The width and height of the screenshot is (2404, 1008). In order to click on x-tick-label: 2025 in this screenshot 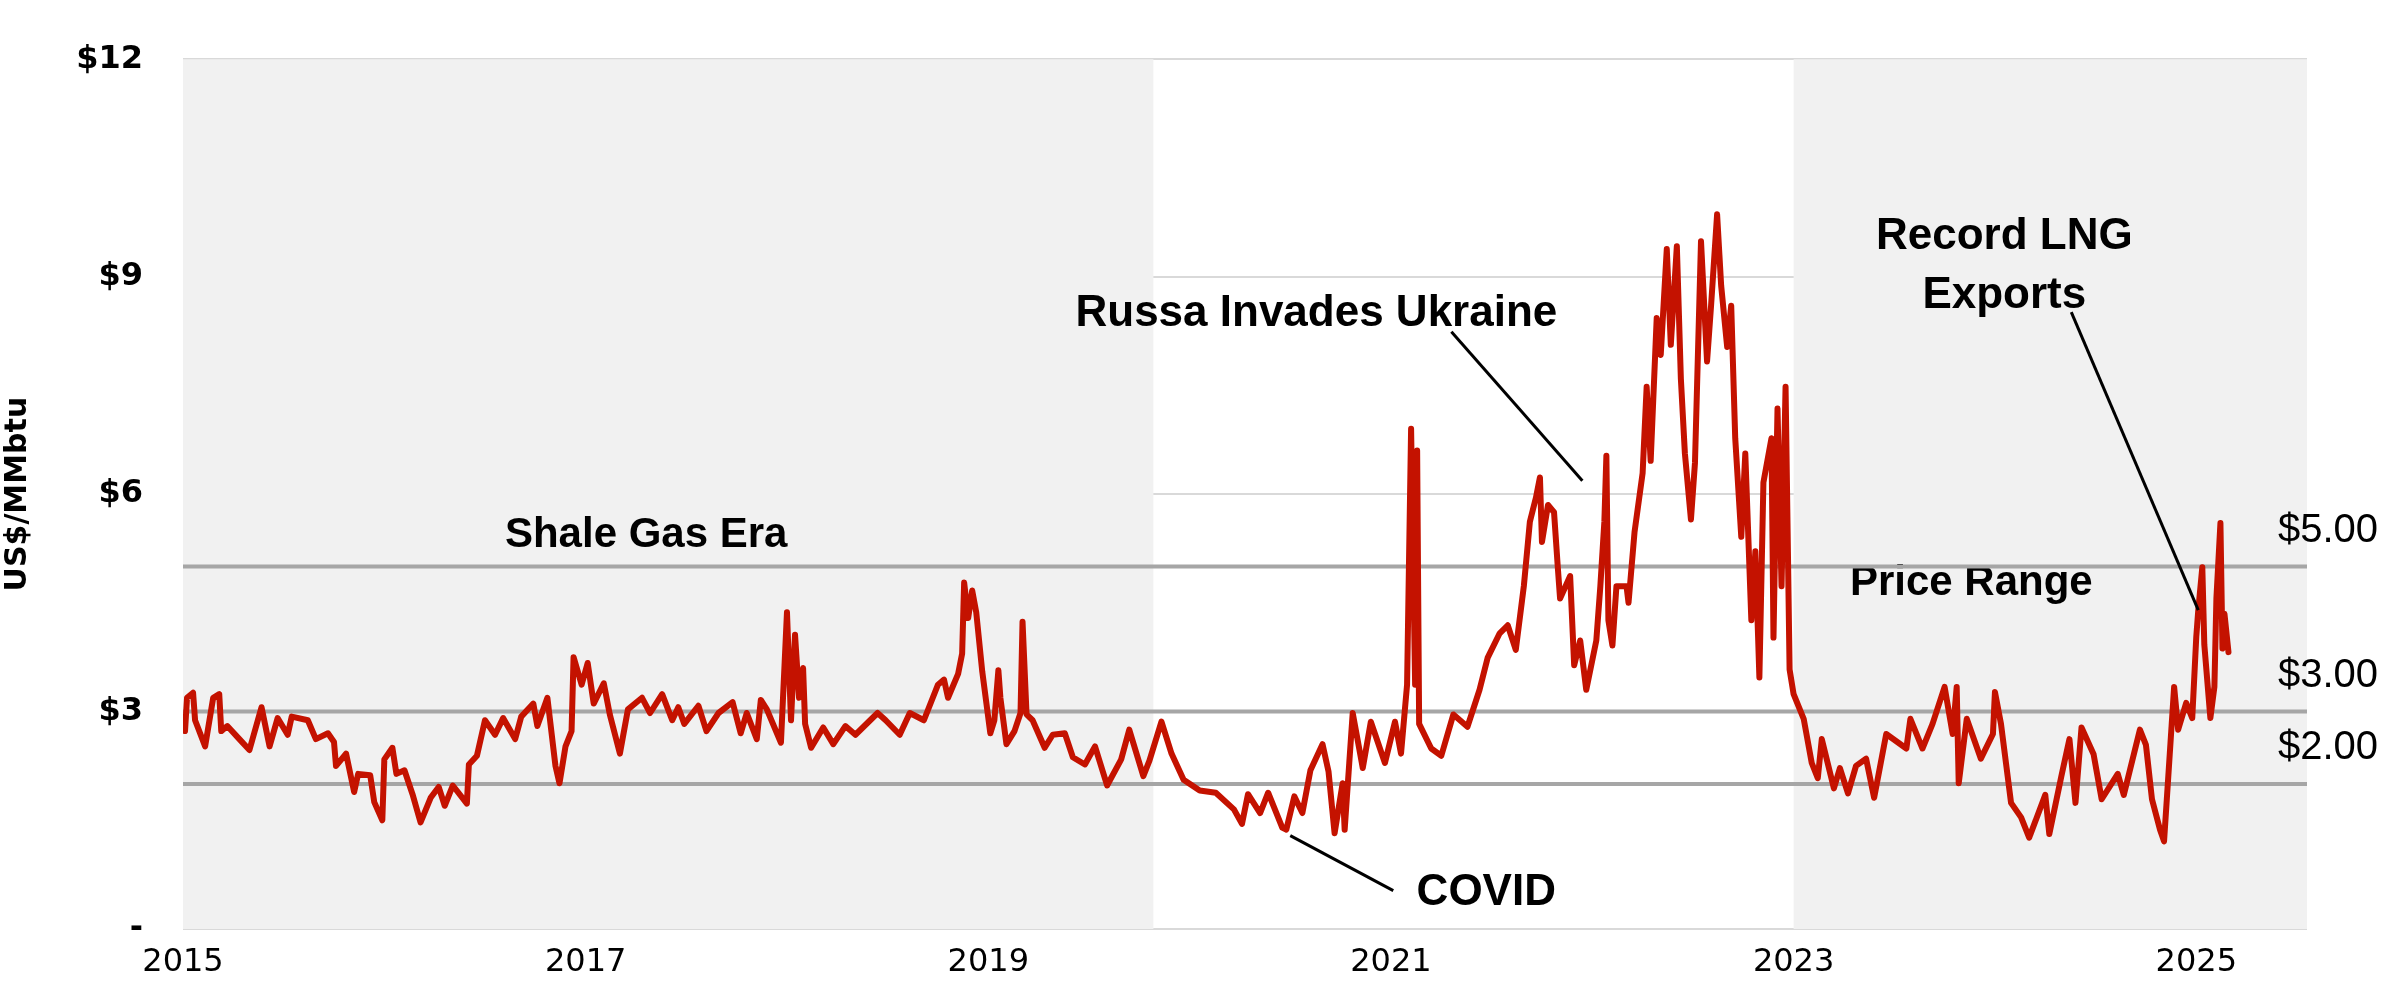, I will do `click(2196, 959)`.